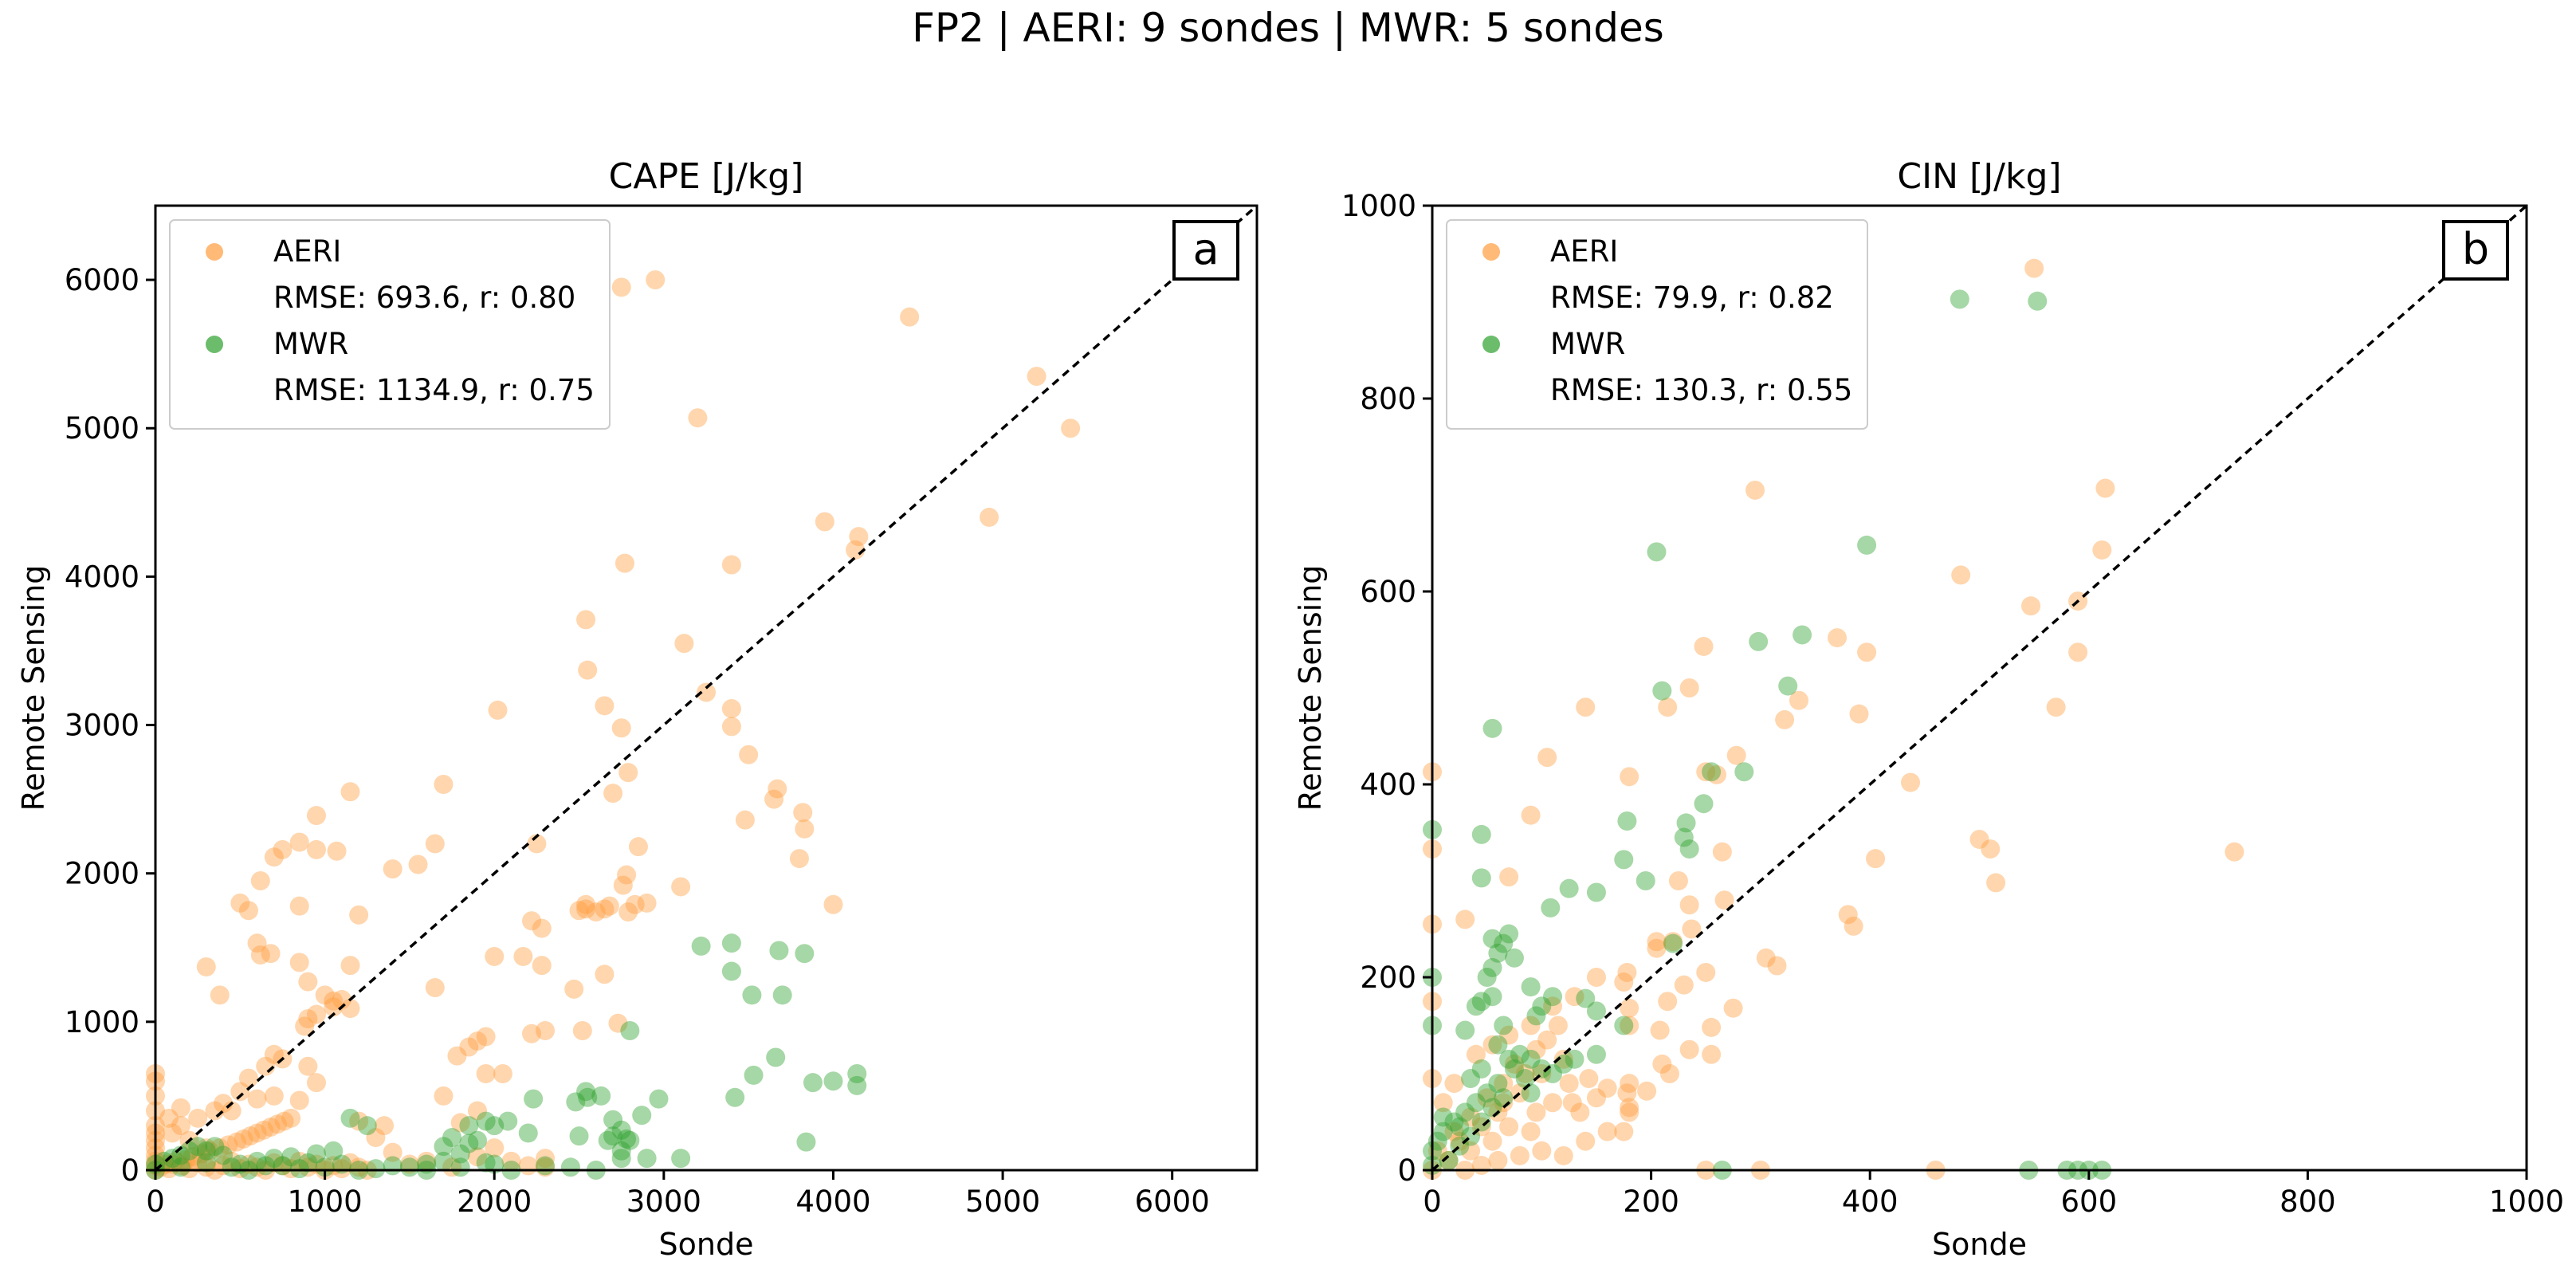  What do you see at coordinates (495, 1202) in the screenshot?
I see `x-tick-label: 2000` at bounding box center [495, 1202].